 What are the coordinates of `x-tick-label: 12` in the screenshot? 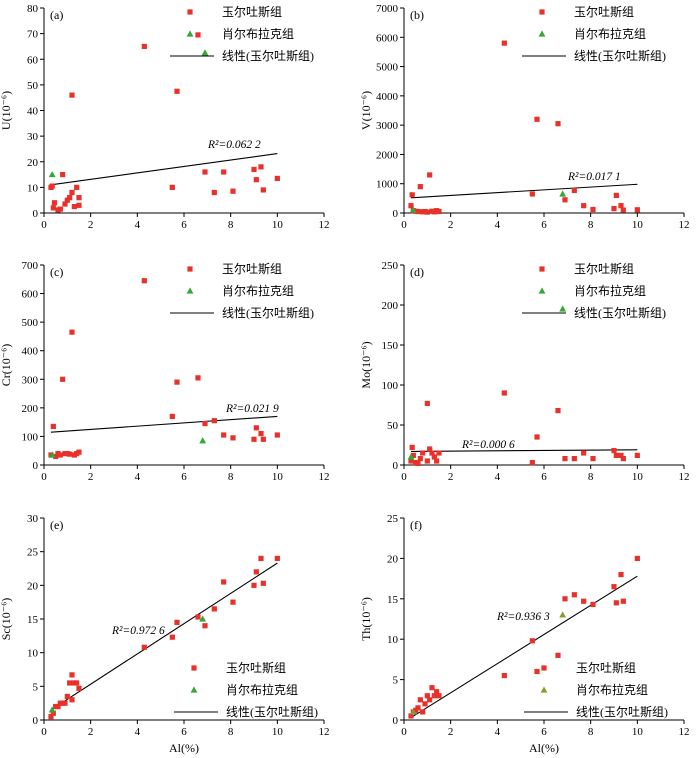 It's located at (684, 477).